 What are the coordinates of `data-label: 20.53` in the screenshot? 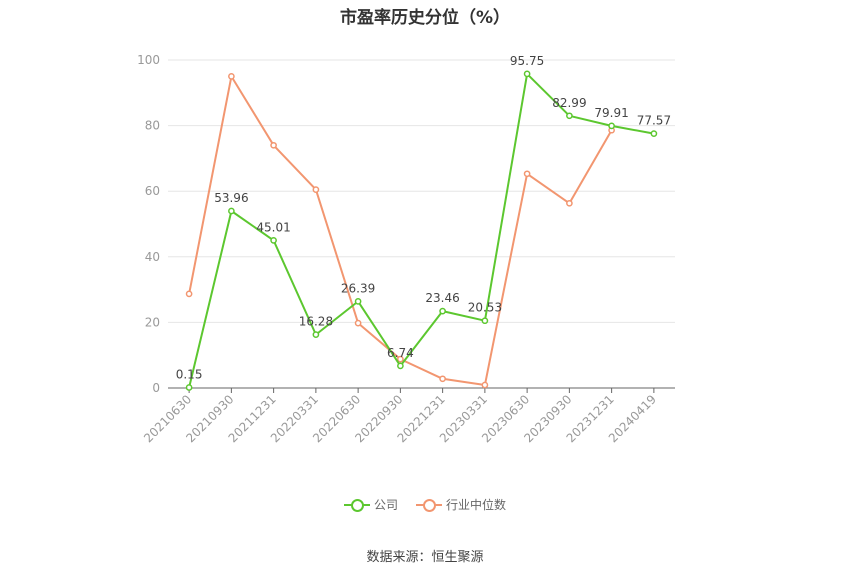 It's located at (485, 308).